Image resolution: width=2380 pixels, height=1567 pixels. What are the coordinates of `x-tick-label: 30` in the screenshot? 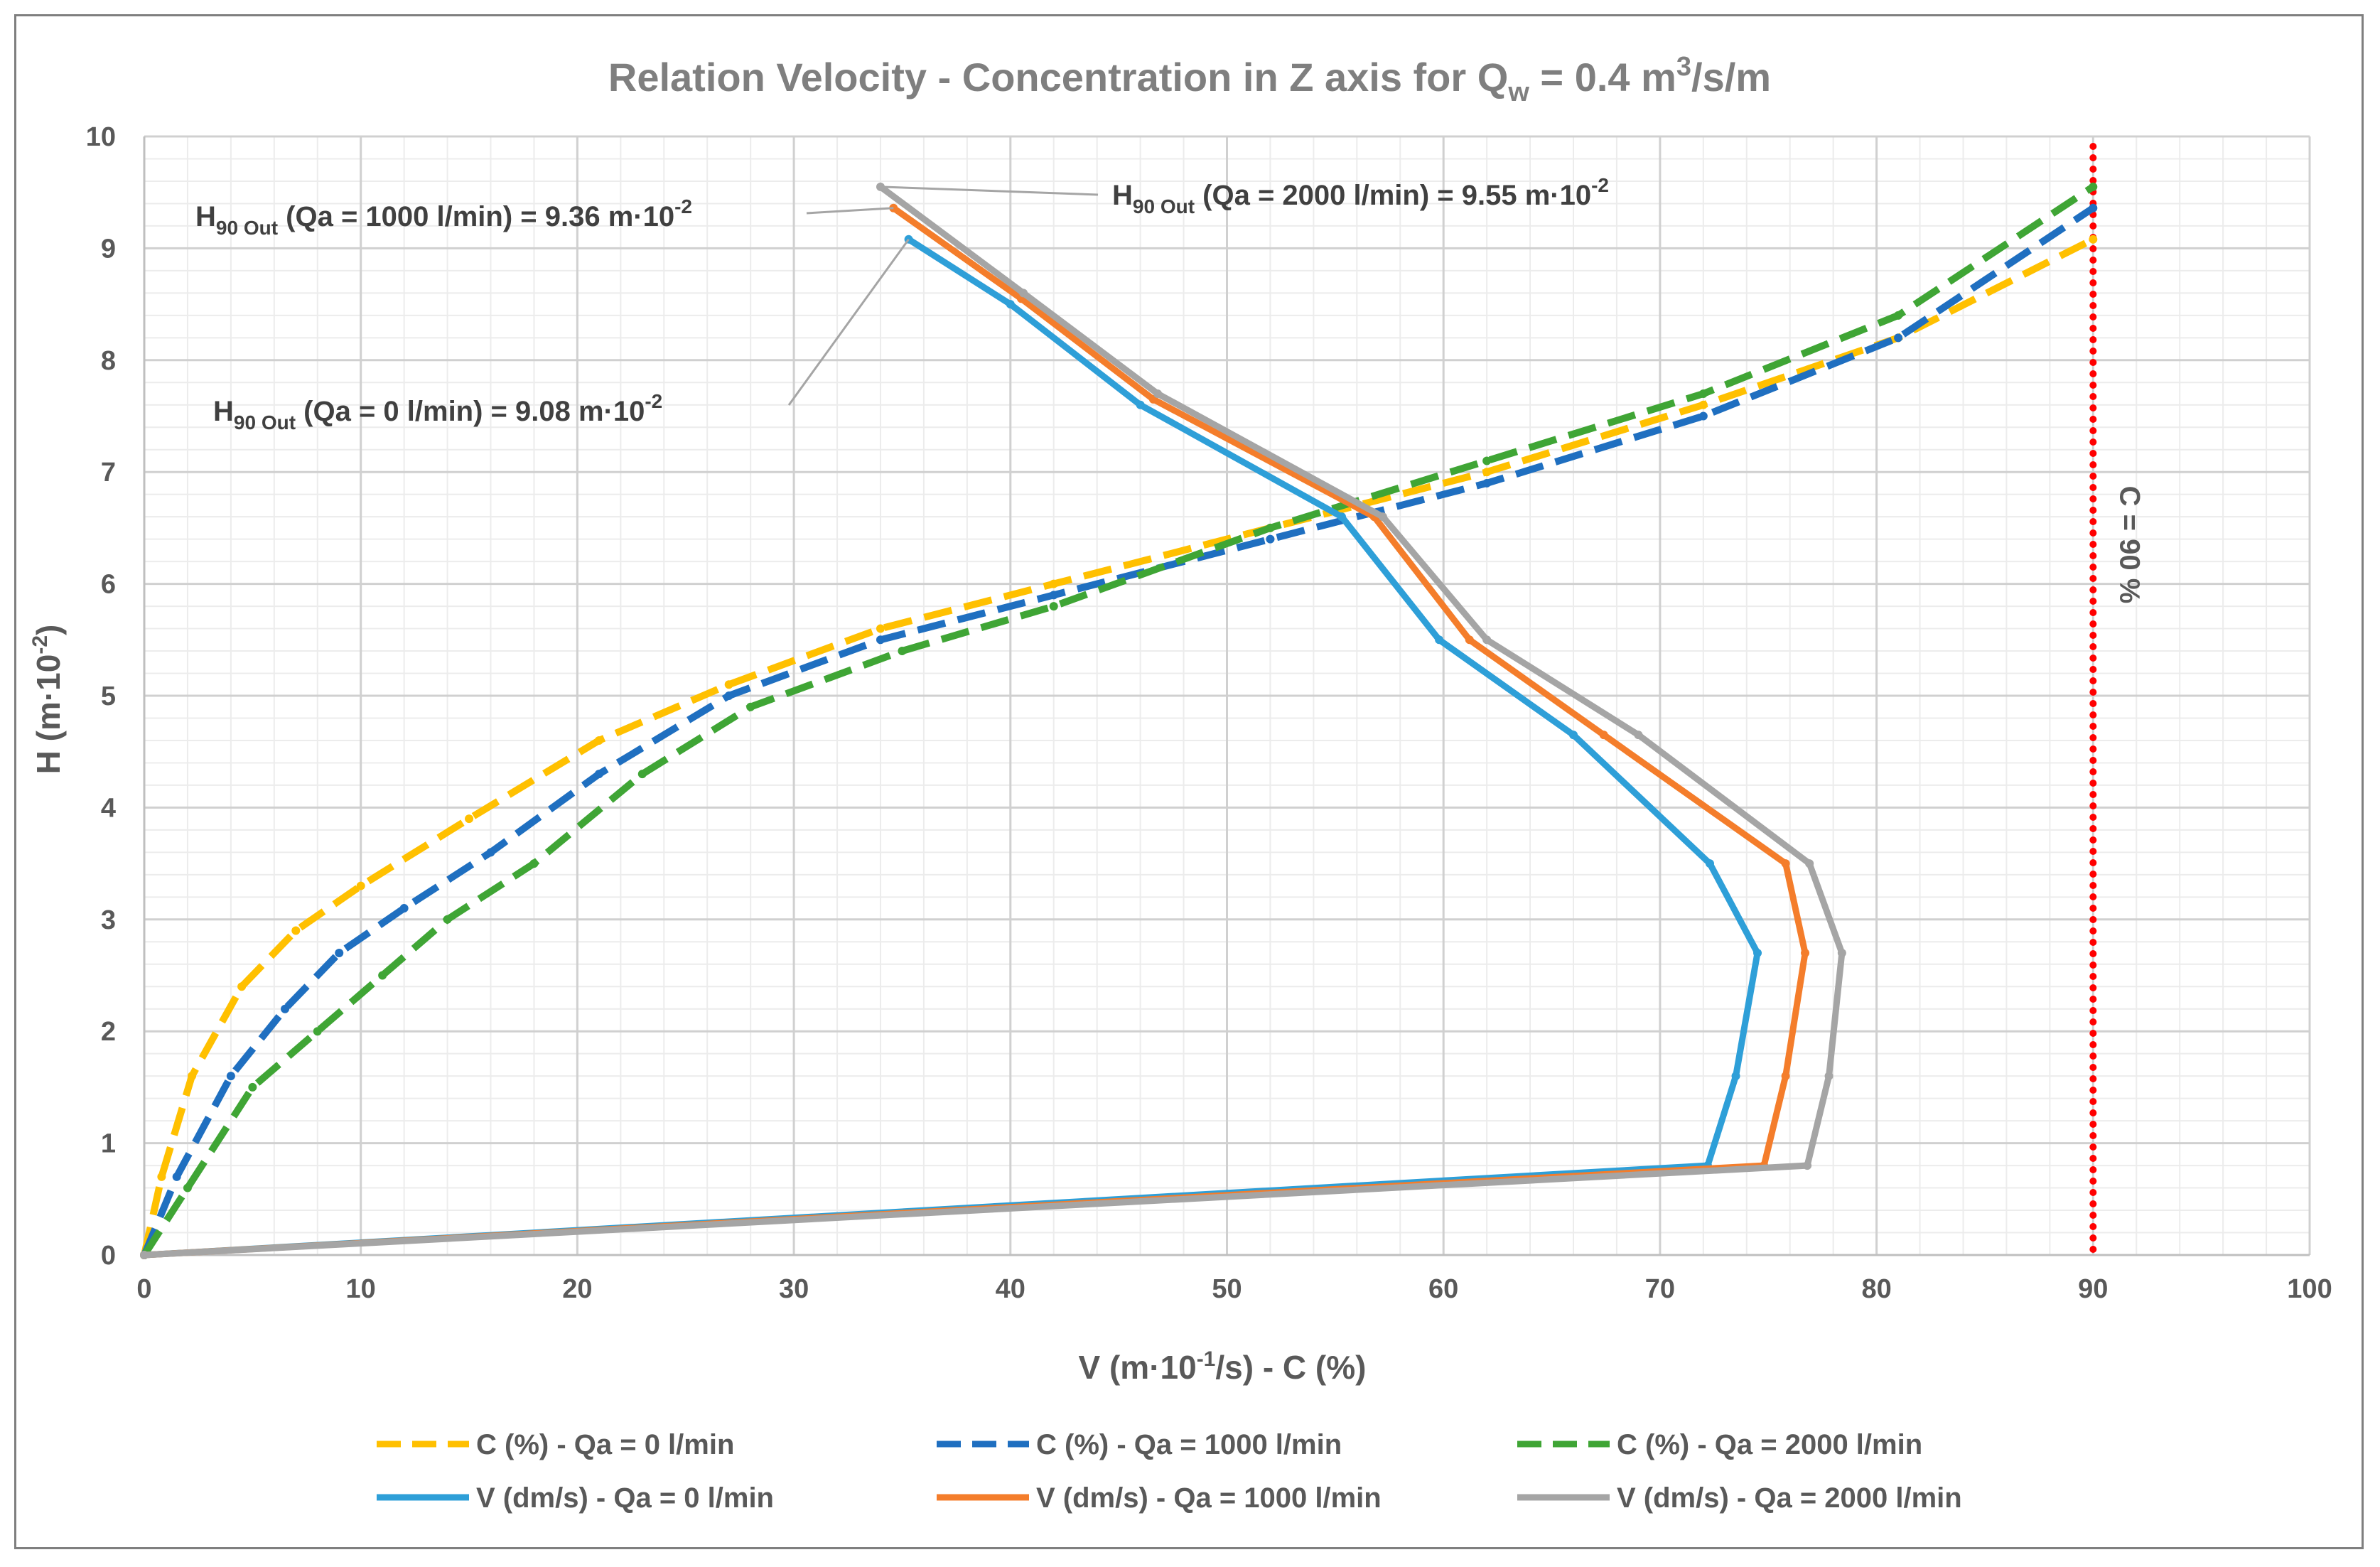 It's located at (794, 1289).